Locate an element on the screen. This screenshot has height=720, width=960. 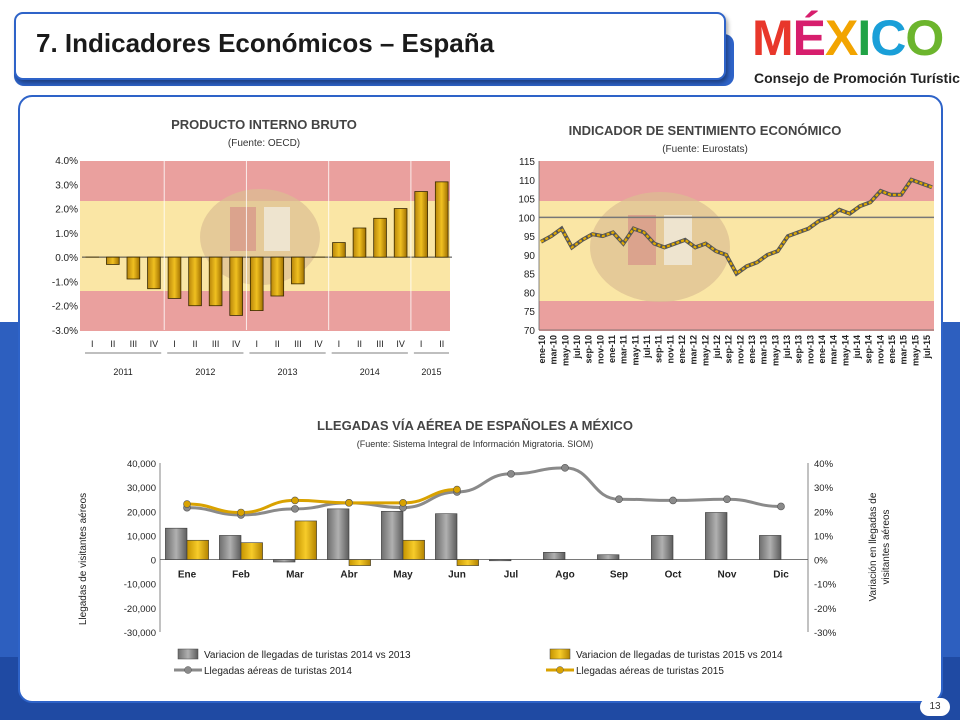
sentiment-gridlines is located at coordinates (736, 246).